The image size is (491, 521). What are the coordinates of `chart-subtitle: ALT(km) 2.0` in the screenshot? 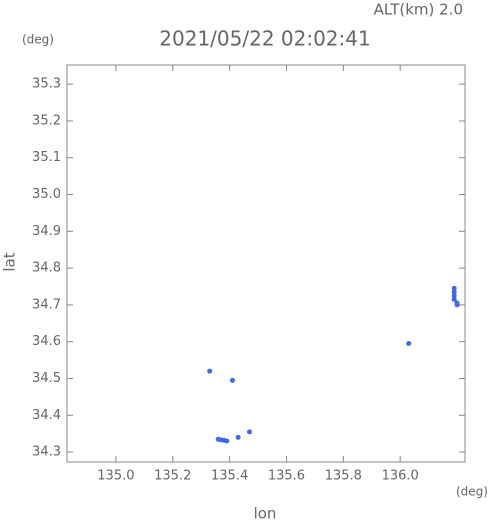 It's located at (418, 10).